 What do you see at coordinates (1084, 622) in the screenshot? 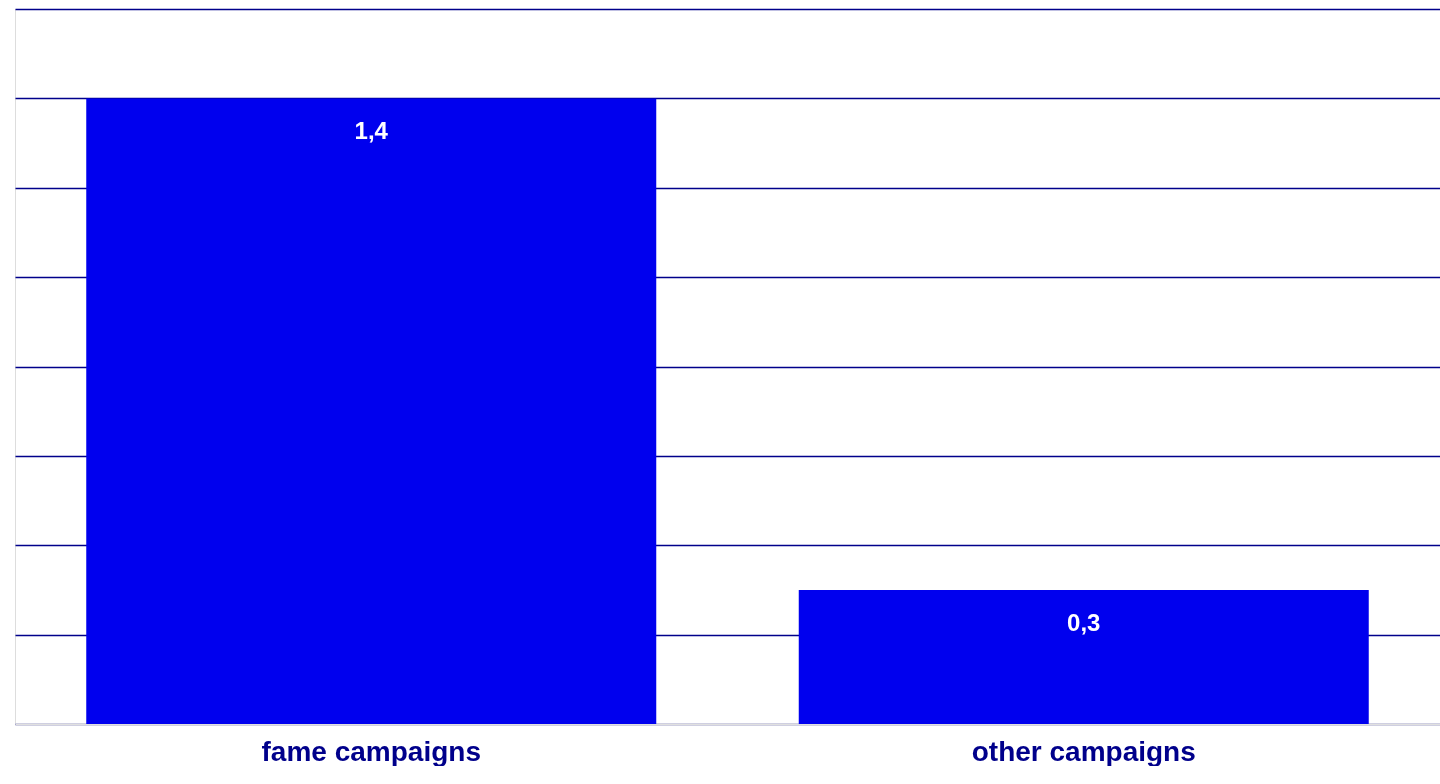
I see `data-label: 0,3` at bounding box center [1084, 622].